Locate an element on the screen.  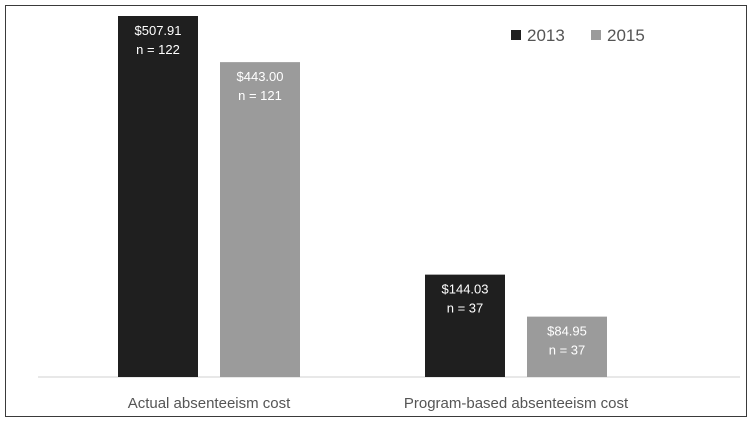
data-label-value: $144.03 is located at coordinates (465, 289).